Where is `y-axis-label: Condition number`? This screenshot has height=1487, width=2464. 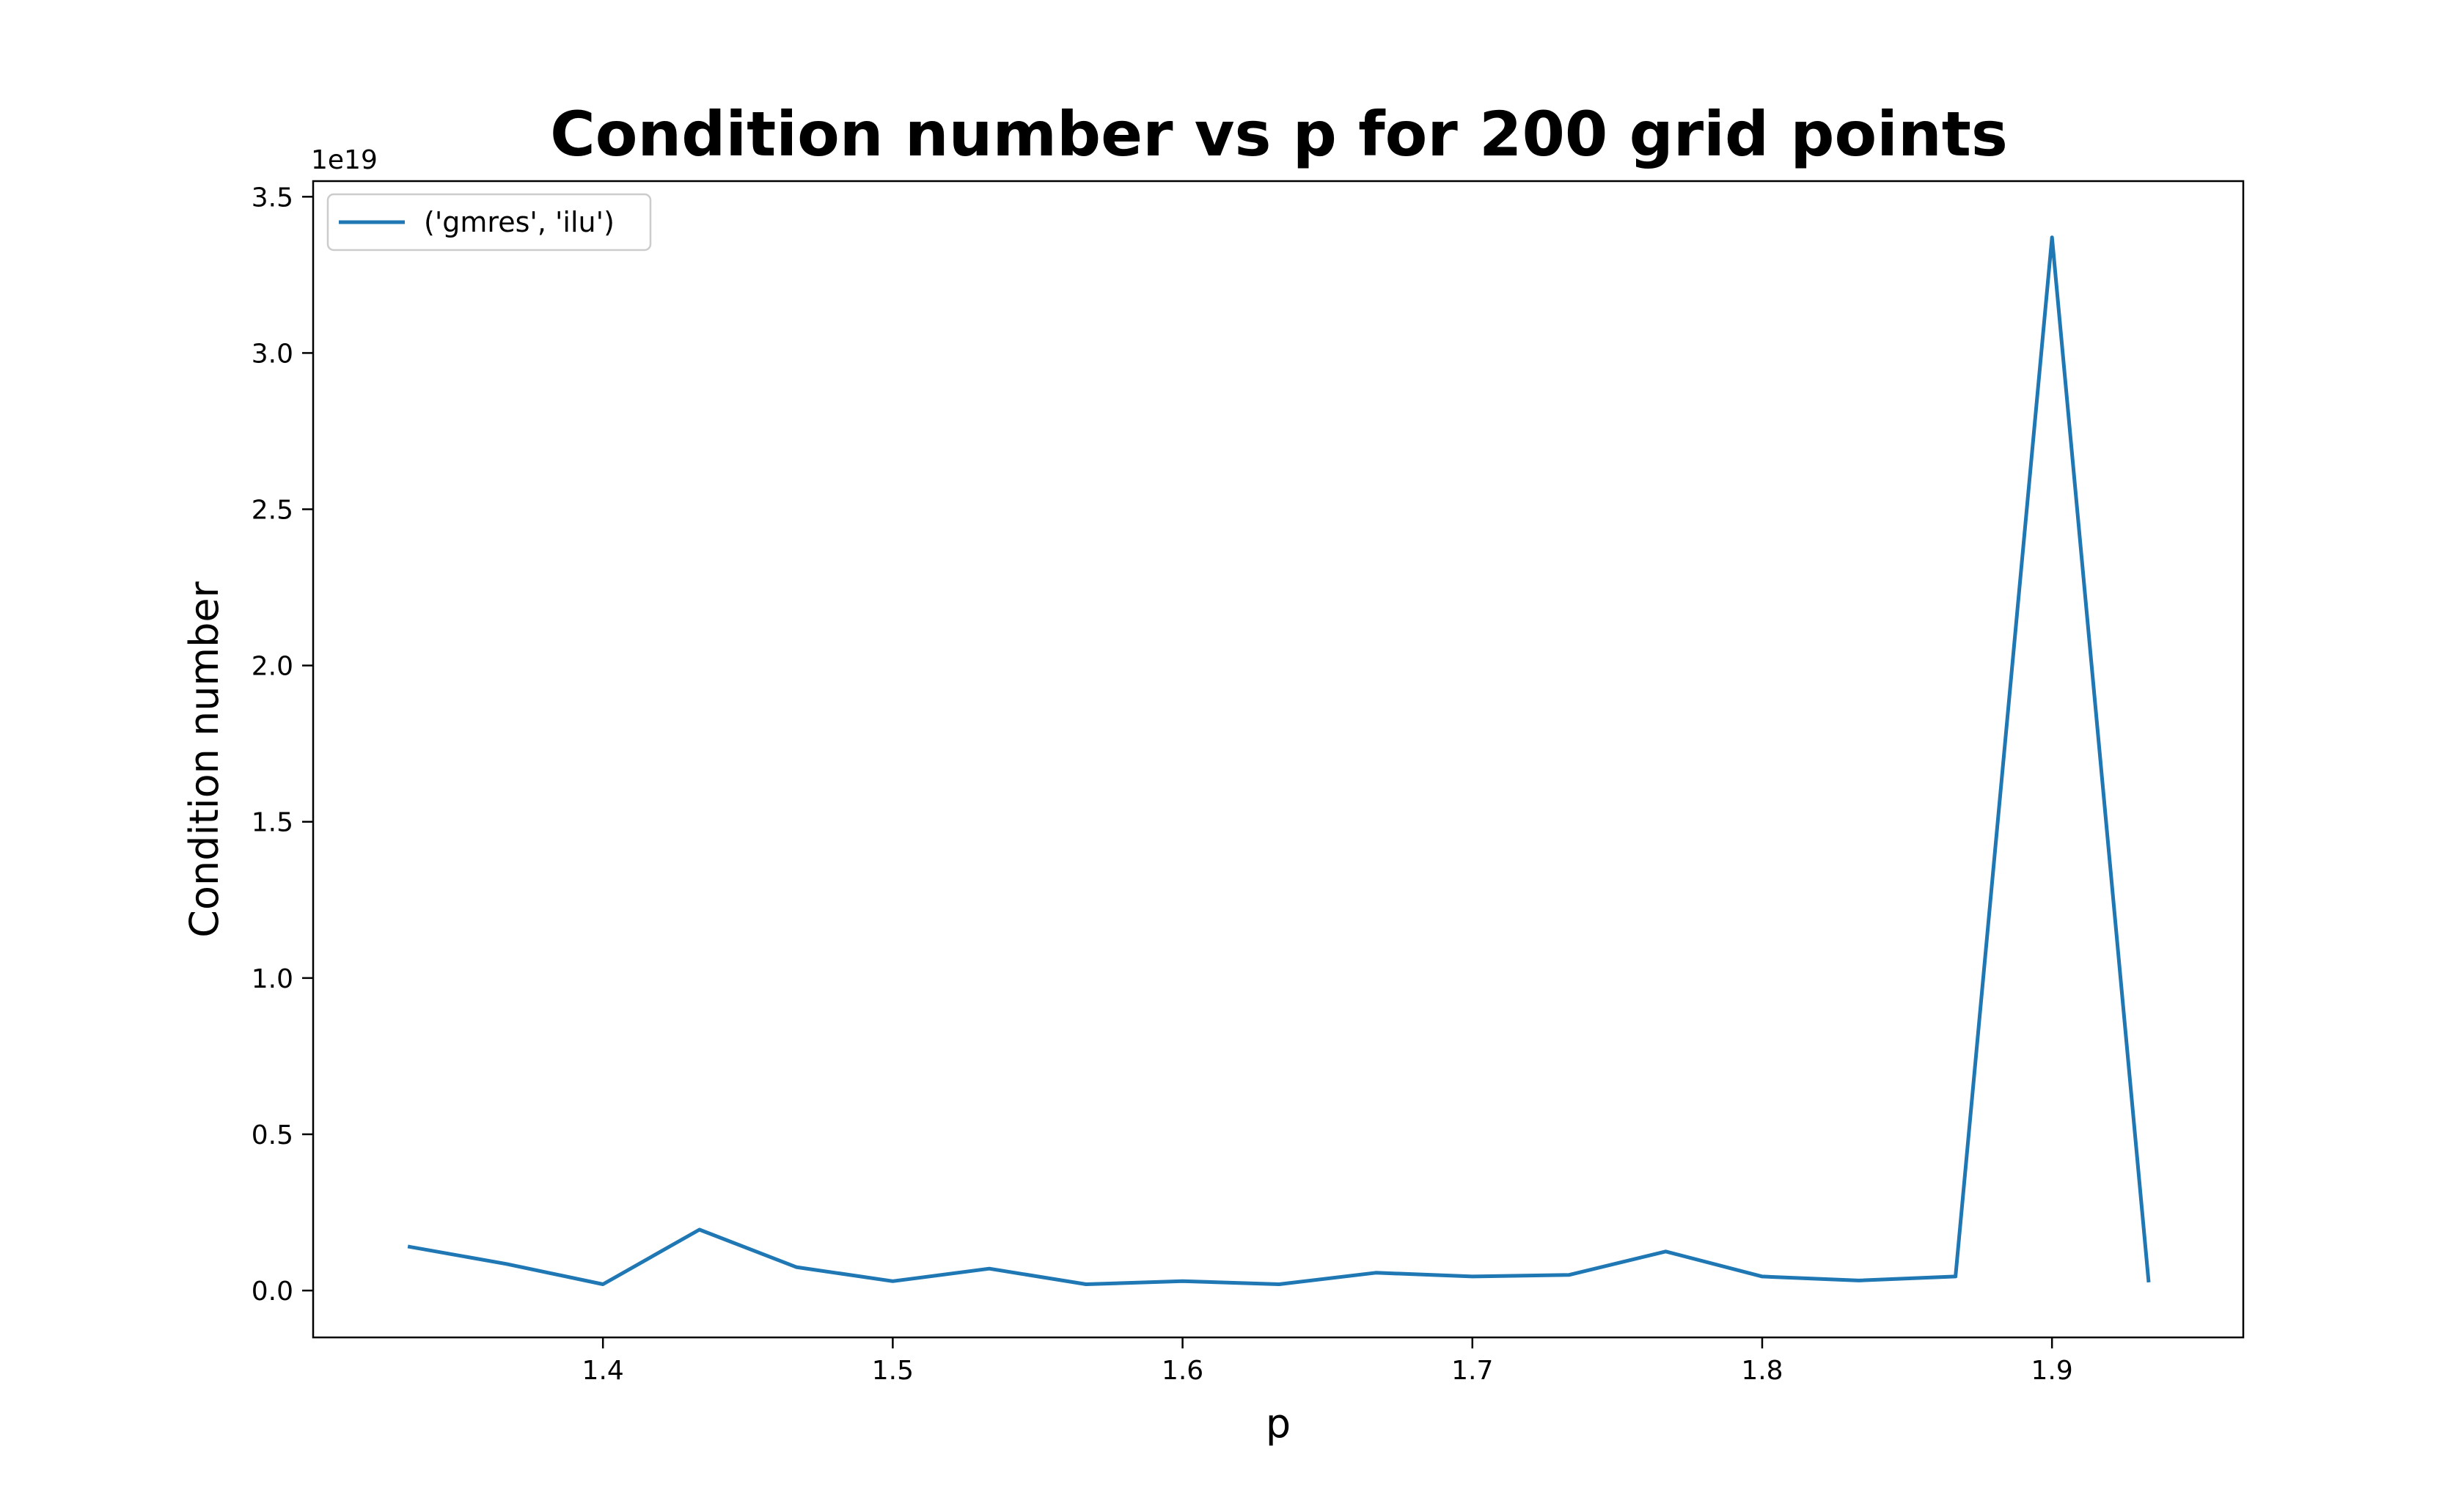
y-axis-label: Condition number is located at coordinates (204, 759).